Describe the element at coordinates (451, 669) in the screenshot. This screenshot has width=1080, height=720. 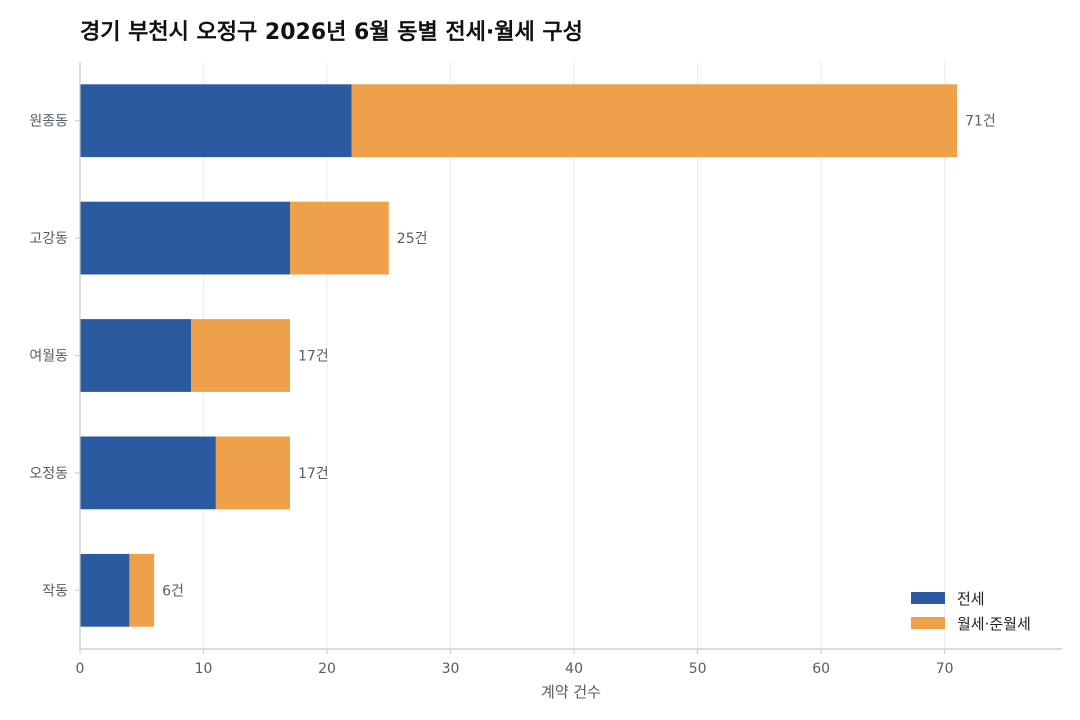
I see `x-tick-label: 30` at that location.